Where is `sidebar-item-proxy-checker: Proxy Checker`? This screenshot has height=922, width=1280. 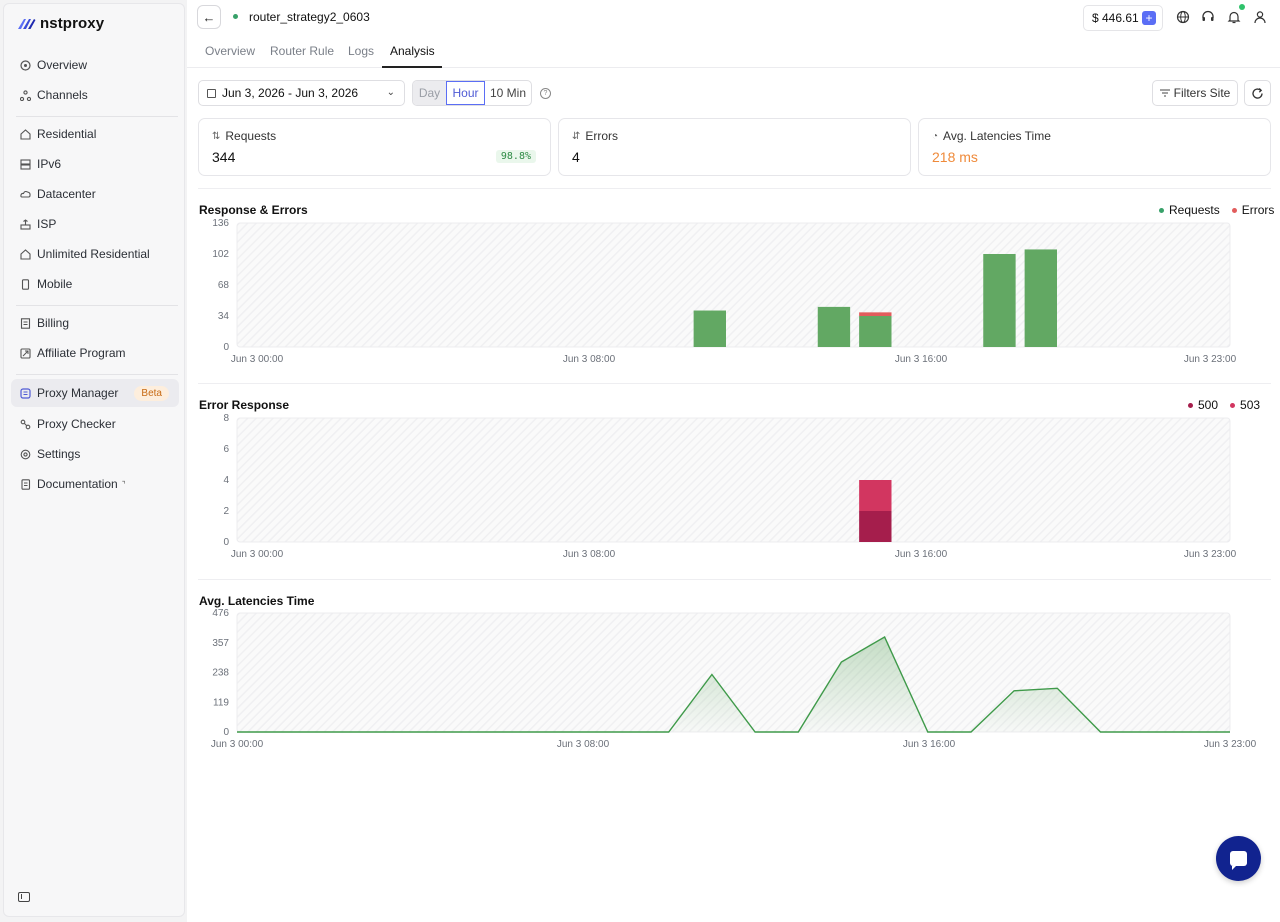 sidebar-item-proxy-checker: Proxy Checker is located at coordinates (95, 424).